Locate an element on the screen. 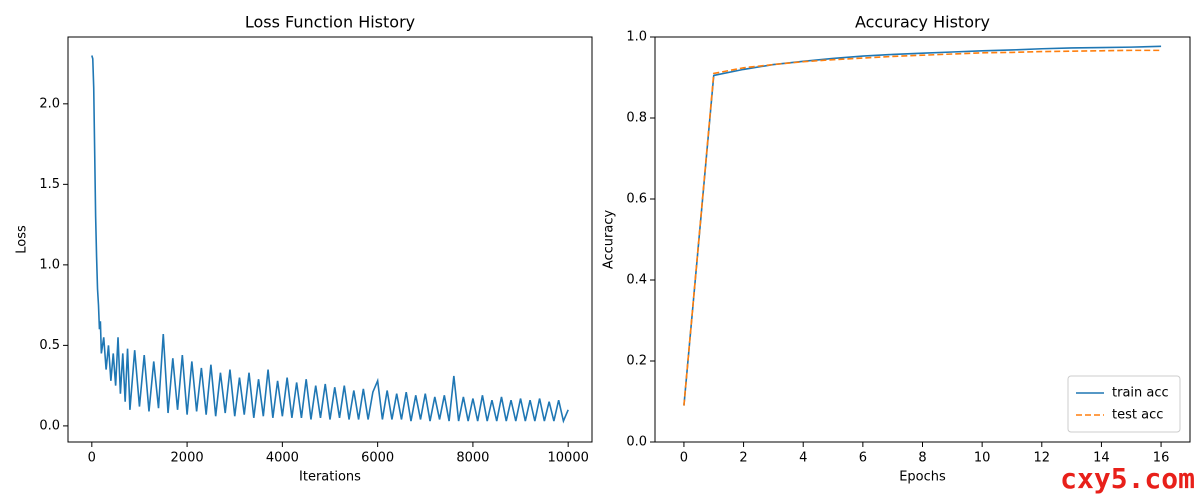  y-tick-label: 1.5 is located at coordinates (49, 184).